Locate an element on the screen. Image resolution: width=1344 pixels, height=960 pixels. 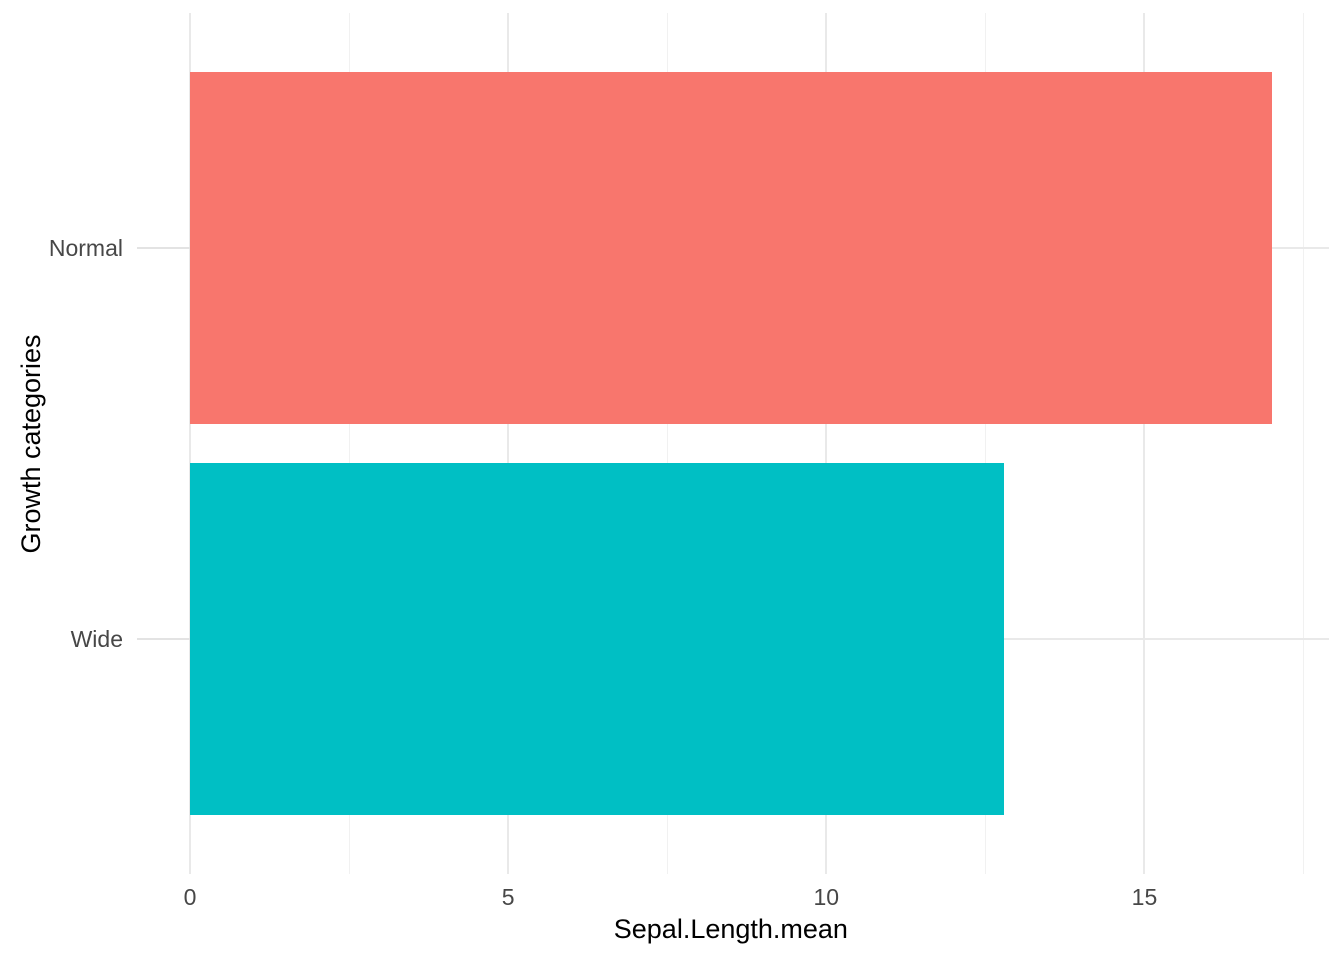
y-axis-title: Growth categories is located at coordinates (31, 443).